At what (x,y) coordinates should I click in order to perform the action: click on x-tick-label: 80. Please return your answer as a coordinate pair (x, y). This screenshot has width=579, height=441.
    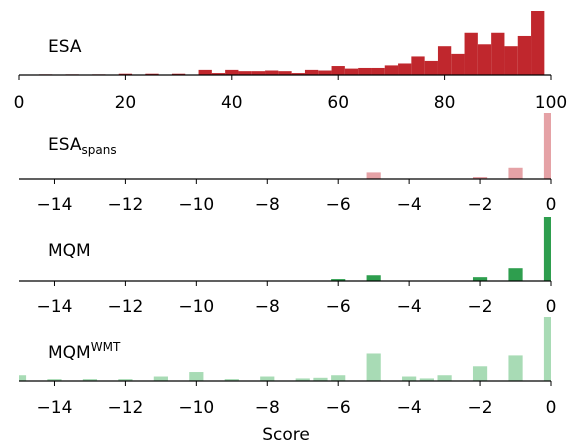
    Looking at the image, I should click on (445, 103).